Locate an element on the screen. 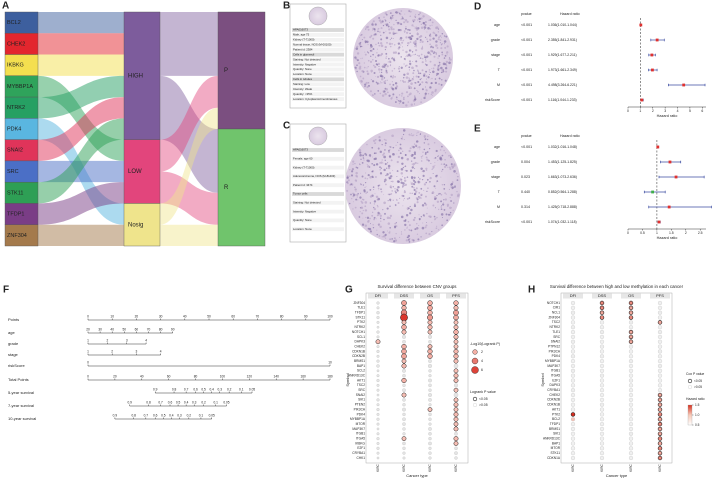 The width and height of the screenshot is (717, 480). scale-label: 60 is located at coordinates (233, 316).